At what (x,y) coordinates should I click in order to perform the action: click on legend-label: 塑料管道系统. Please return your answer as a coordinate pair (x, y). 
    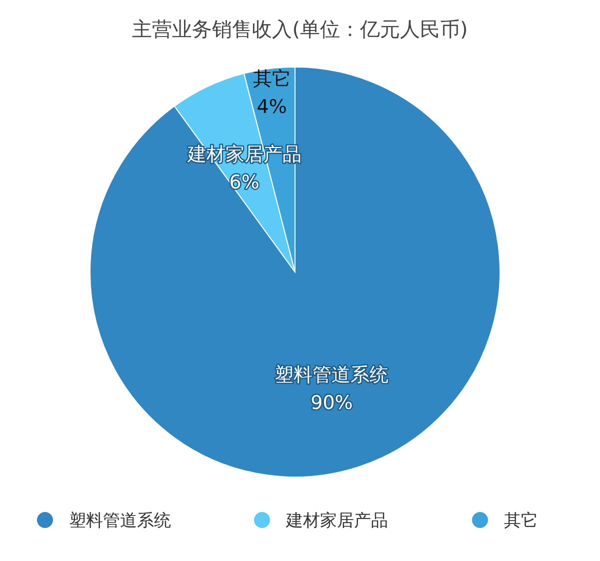
    Looking at the image, I should click on (120, 521).